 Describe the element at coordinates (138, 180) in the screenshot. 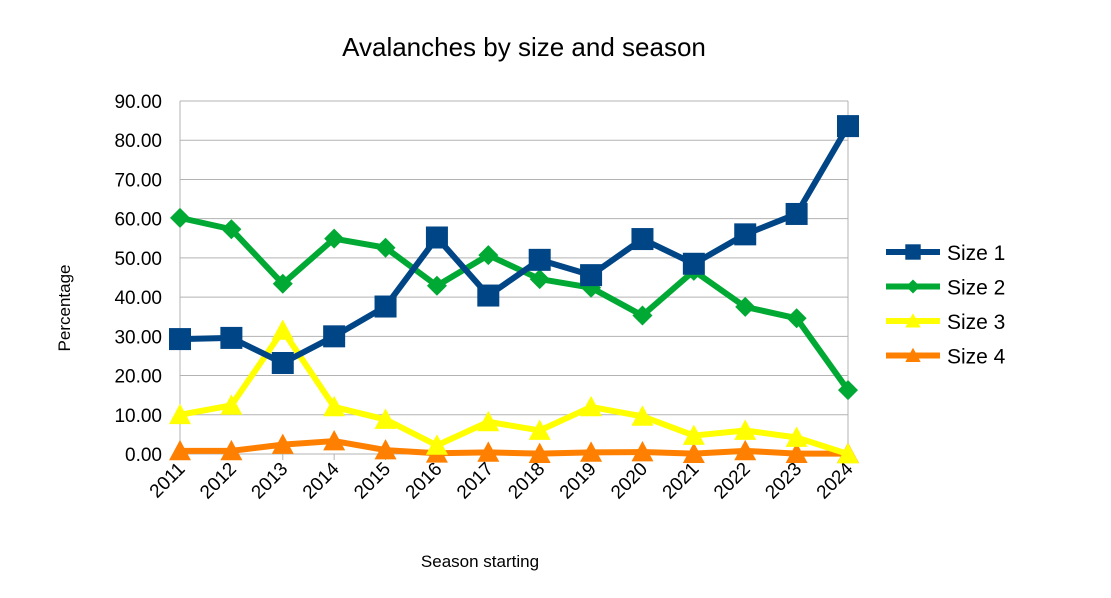

I see `y-tick-label: 70.00` at that location.